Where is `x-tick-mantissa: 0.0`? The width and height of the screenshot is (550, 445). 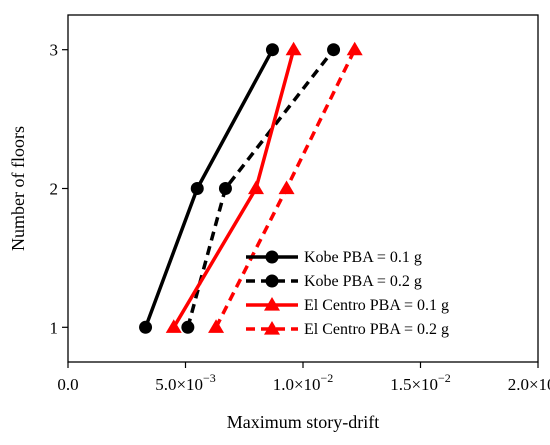 x-tick-mantissa: 0.0 is located at coordinates (67, 384).